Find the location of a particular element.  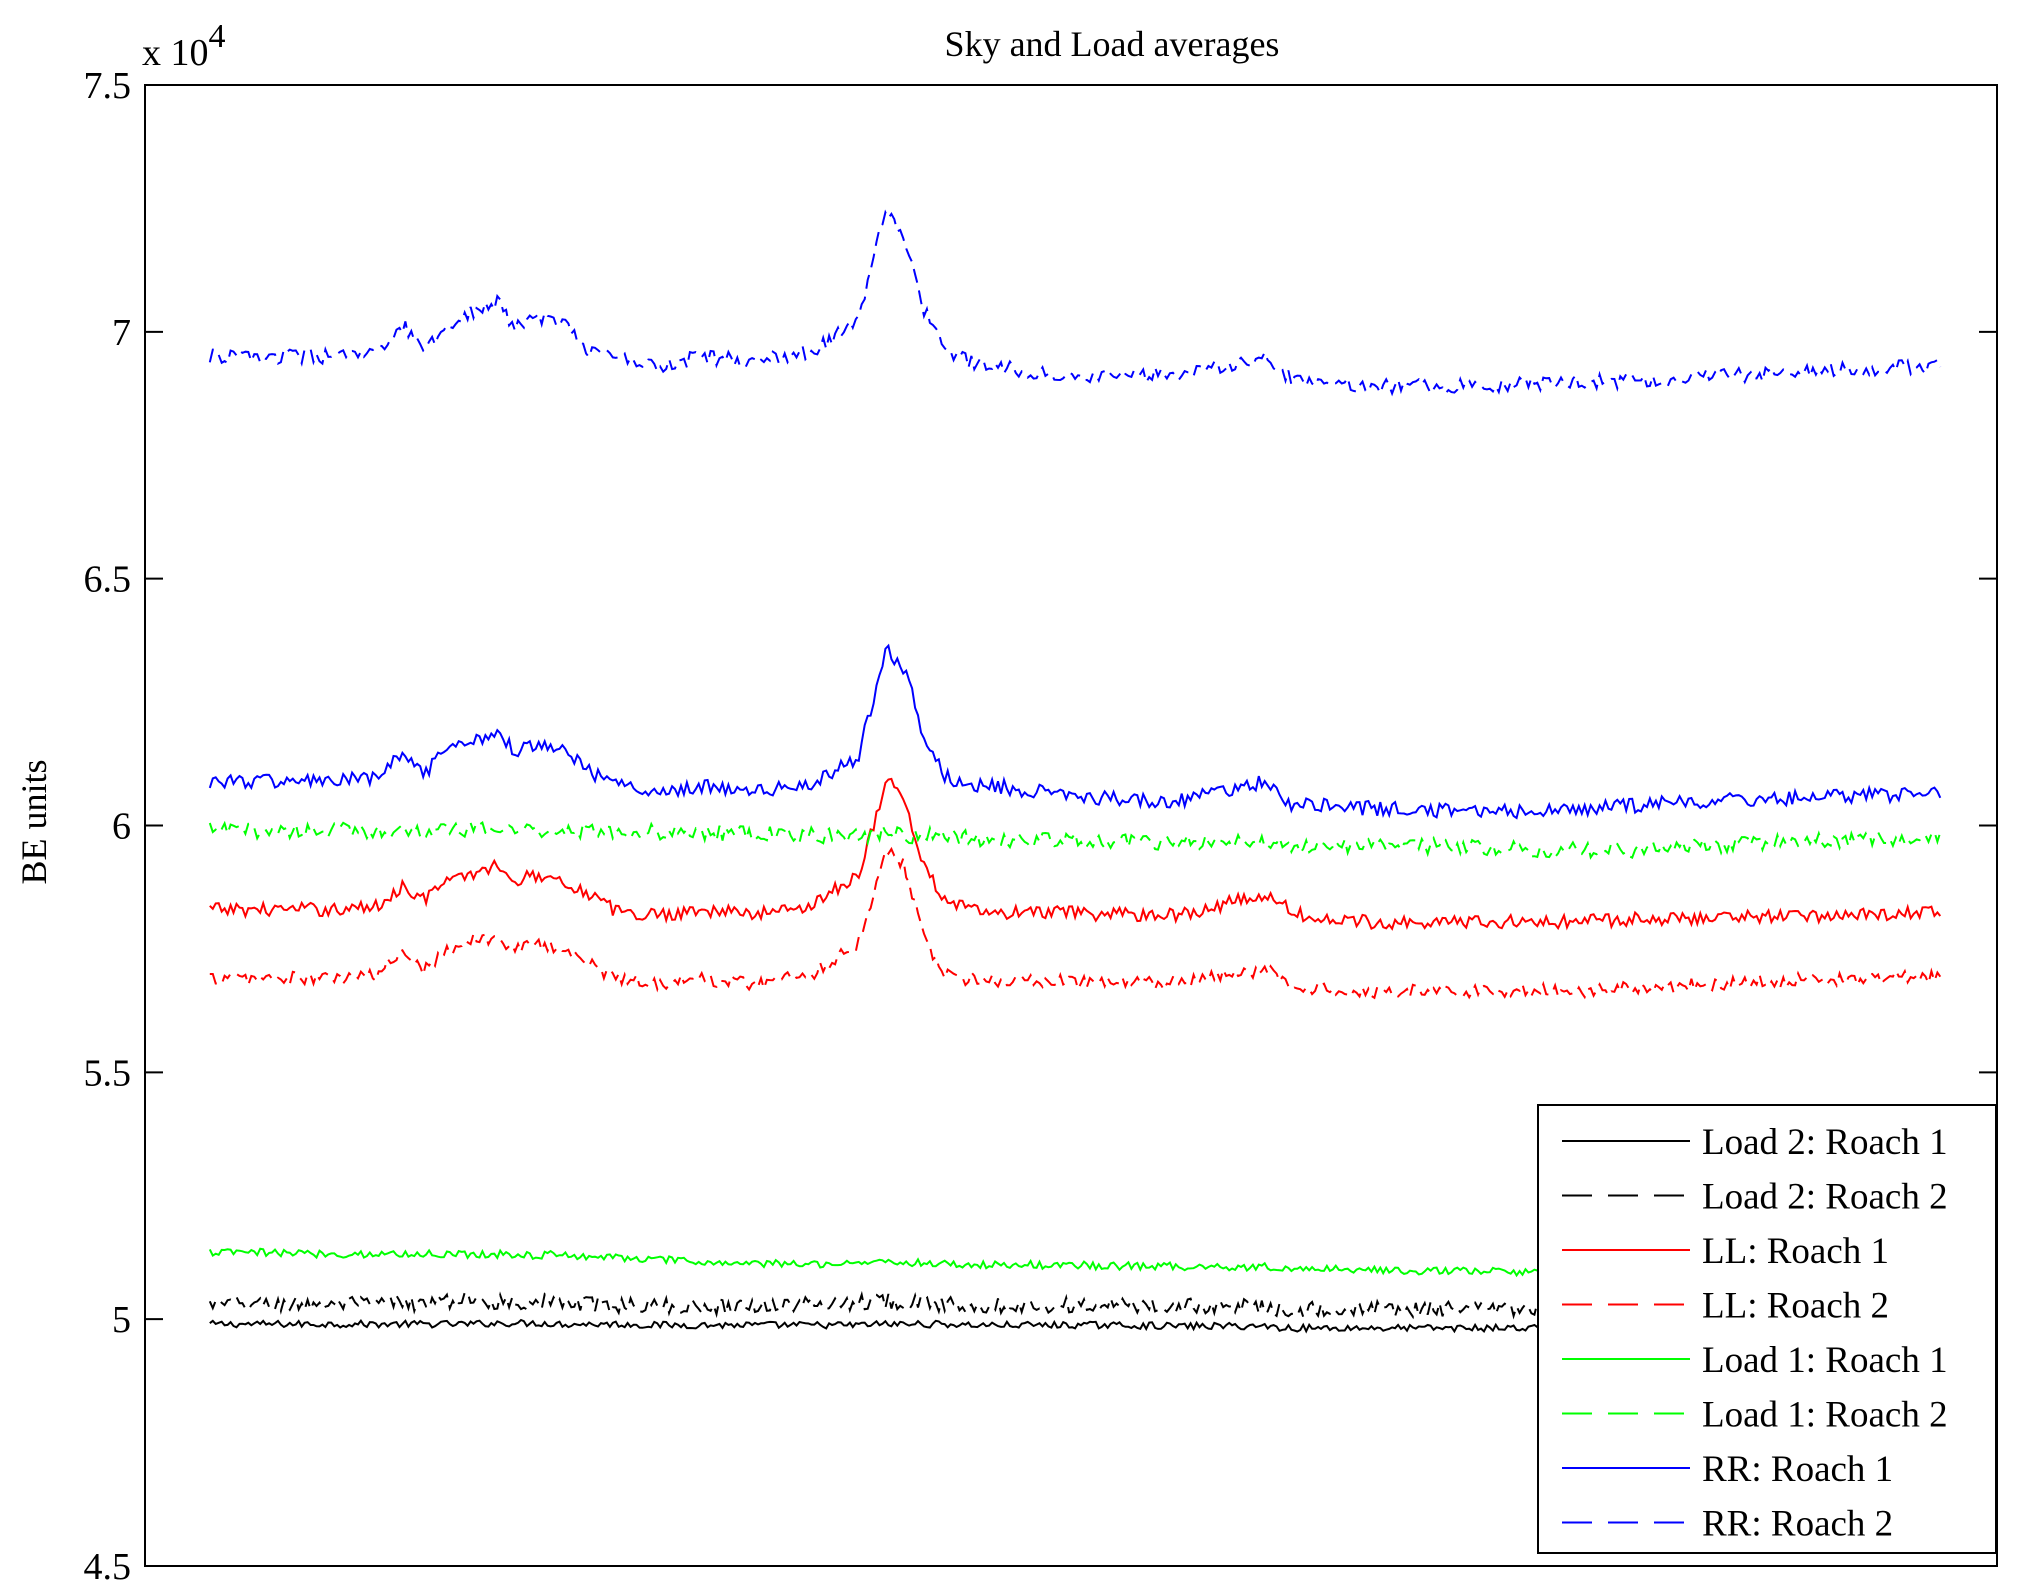

legend-entry: Load 2: Roach 2 is located at coordinates (1755, 1197).